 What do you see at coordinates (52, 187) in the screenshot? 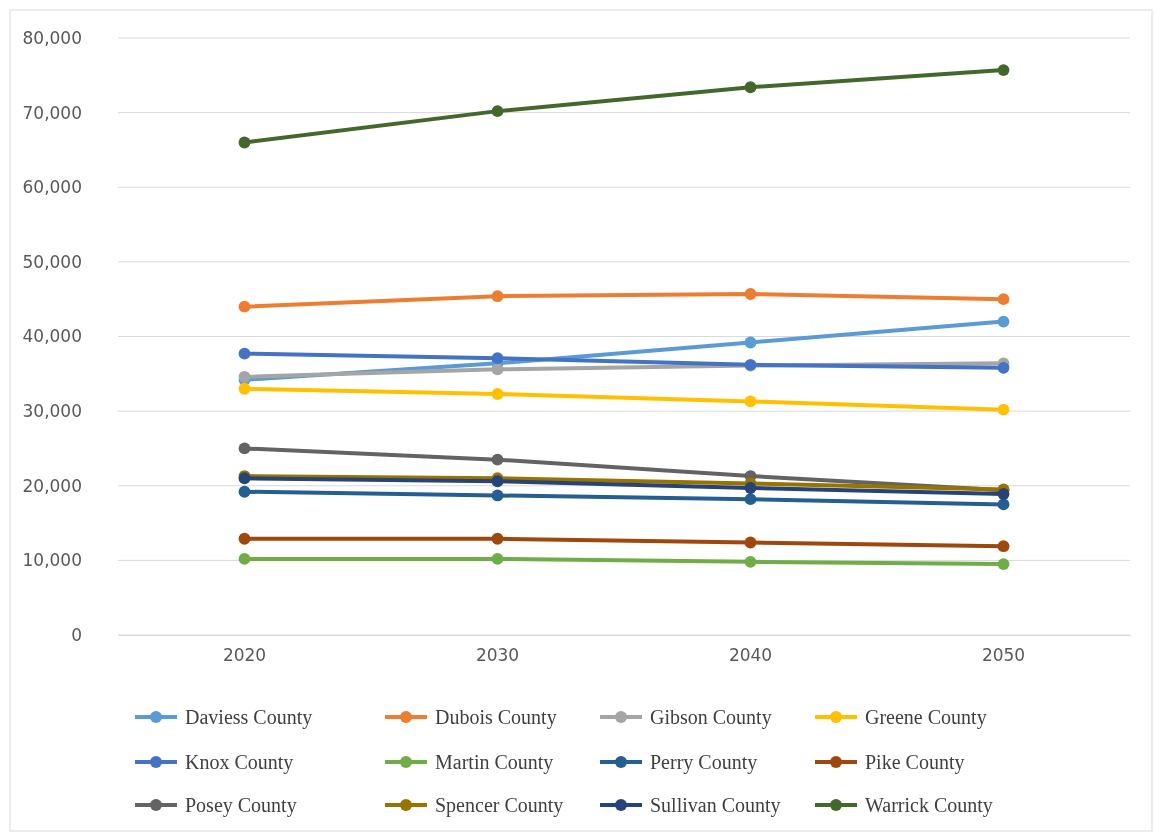
I see `y-tick-label: 60,000` at bounding box center [52, 187].